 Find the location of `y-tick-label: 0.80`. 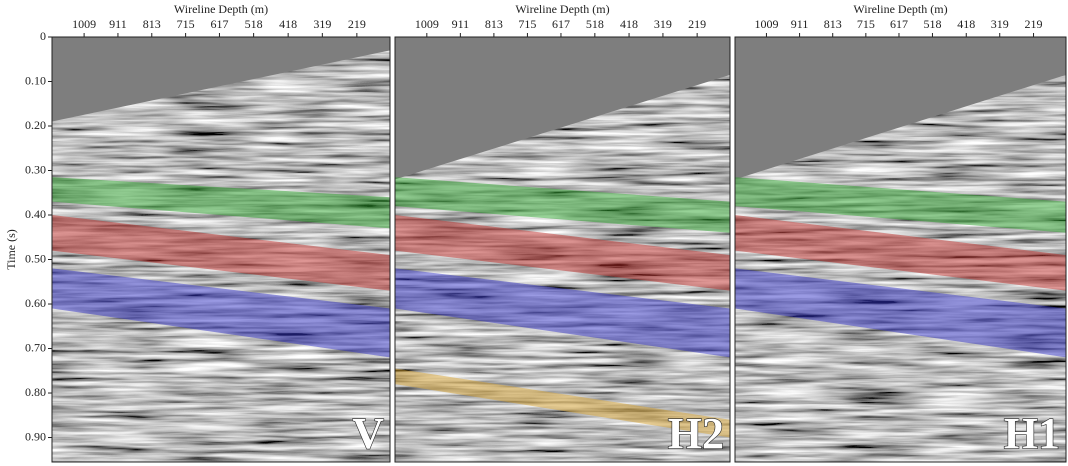

y-tick-label: 0.80 is located at coordinates (35, 392).